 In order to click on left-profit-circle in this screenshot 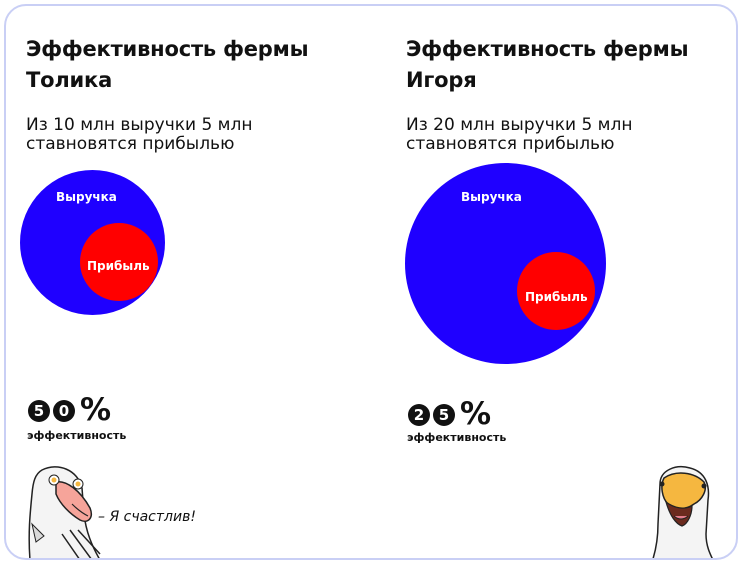, I will do `click(119, 262)`.